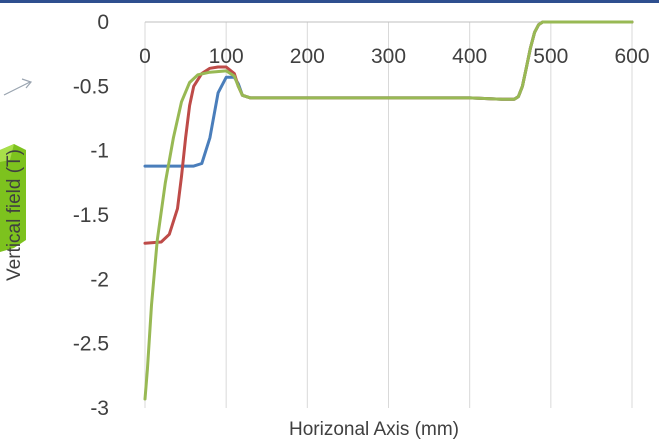  What do you see at coordinates (17, 88) in the screenshot?
I see `axis-arrow-decoration` at bounding box center [17, 88].